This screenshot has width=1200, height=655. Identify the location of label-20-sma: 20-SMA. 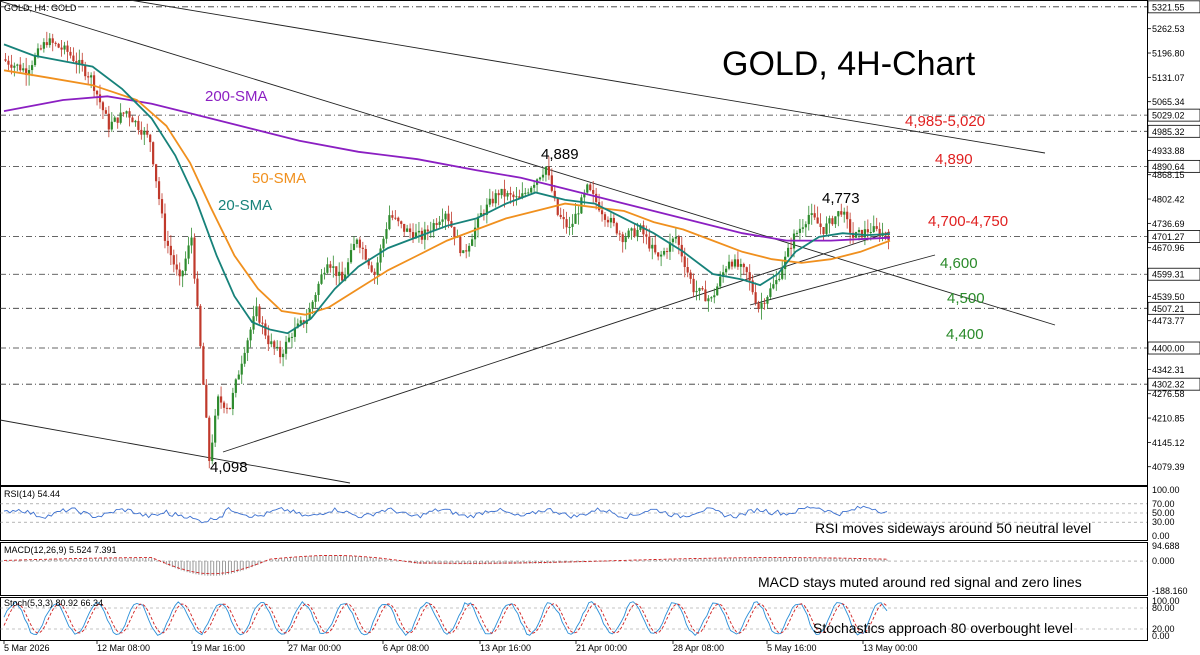
(245, 205).